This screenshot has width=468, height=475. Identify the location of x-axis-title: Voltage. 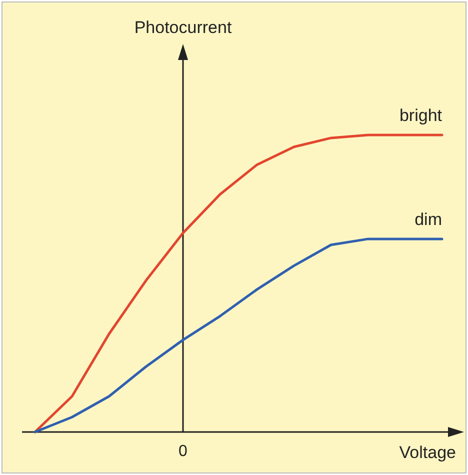
(427, 452).